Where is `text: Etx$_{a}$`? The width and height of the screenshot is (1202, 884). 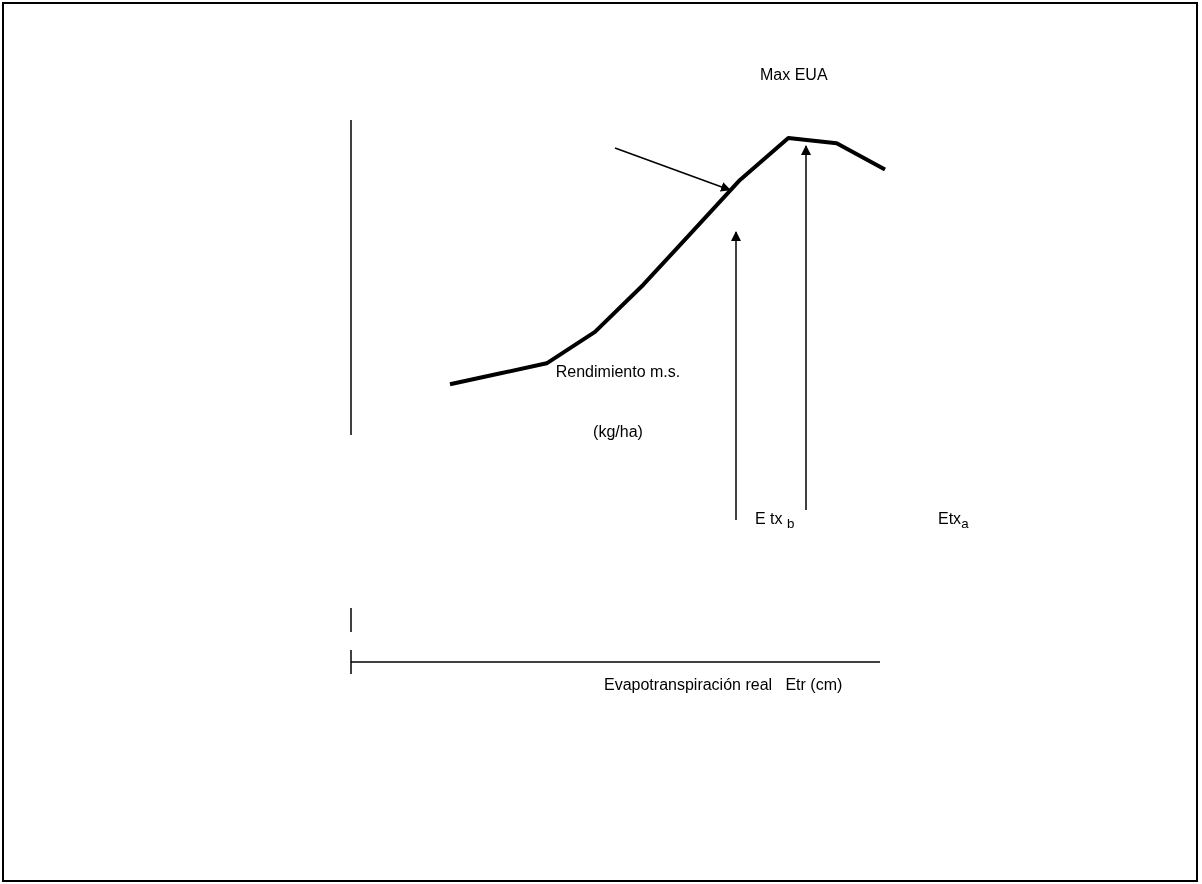 text: Etx$_{a}$ is located at coordinates (953, 521).